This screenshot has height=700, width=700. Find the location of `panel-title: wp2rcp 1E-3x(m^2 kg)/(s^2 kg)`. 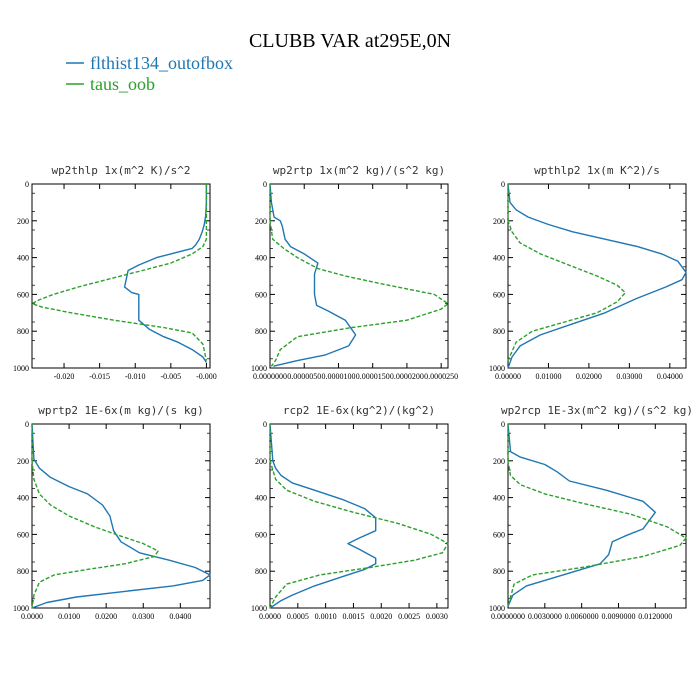

panel-title: wp2rcp 1E-3x(m^2 kg)/(s^2 kg) is located at coordinates (597, 410).